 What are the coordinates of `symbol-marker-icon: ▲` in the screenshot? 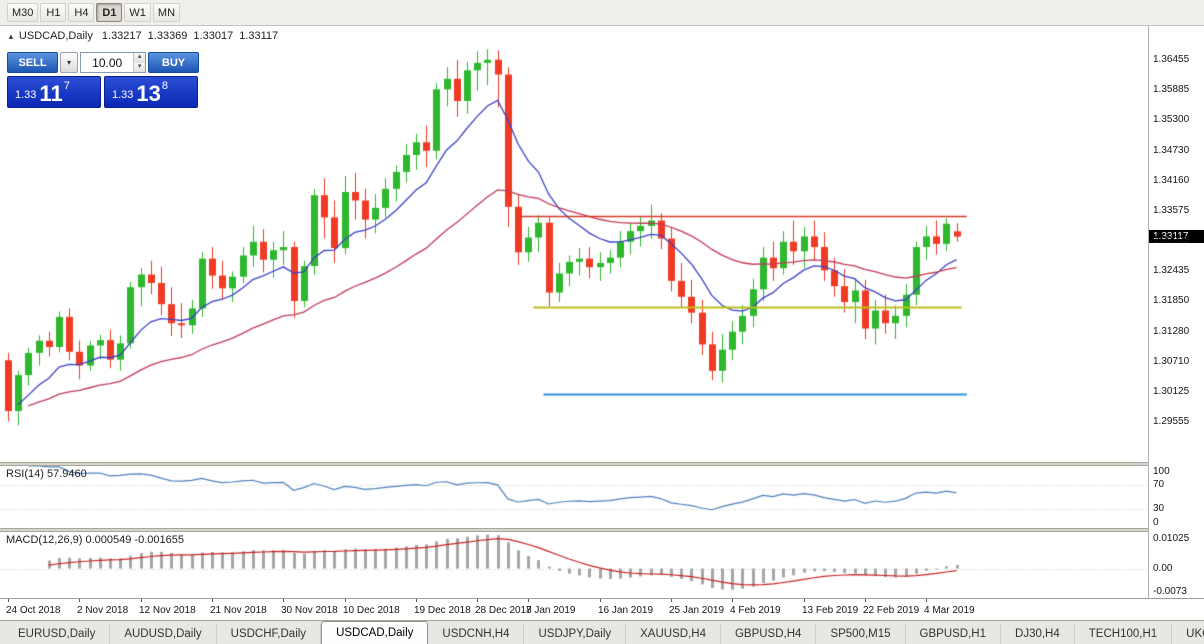 It's located at (11, 36).